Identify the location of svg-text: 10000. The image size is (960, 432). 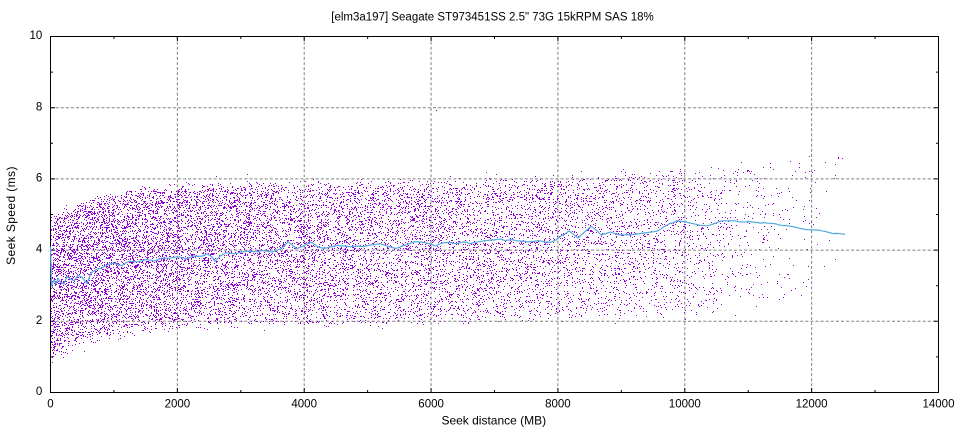
(685, 405).